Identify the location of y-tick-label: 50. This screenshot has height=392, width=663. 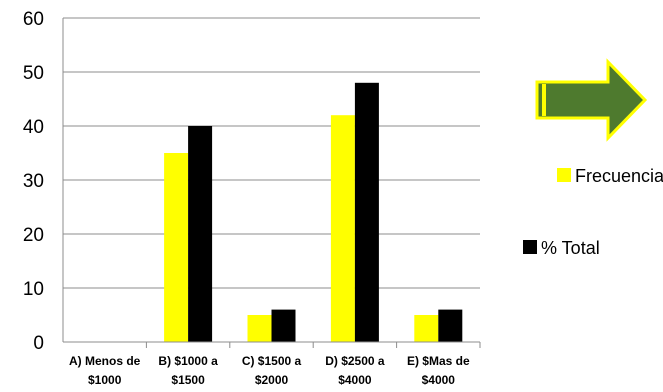
(33, 73).